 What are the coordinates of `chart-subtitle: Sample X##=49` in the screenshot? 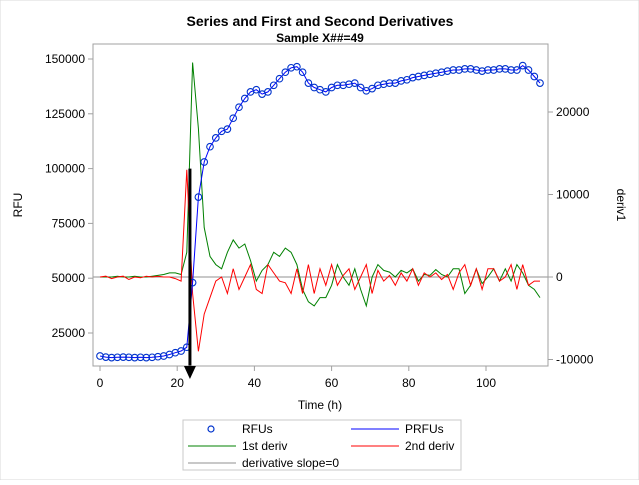 It's located at (320, 38).